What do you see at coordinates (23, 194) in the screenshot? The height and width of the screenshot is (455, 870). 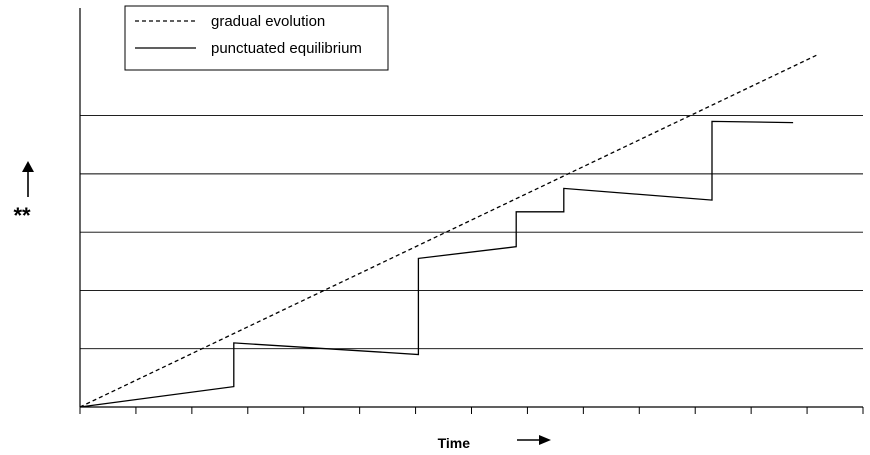 I see `y-axis-indicator: **` at bounding box center [23, 194].